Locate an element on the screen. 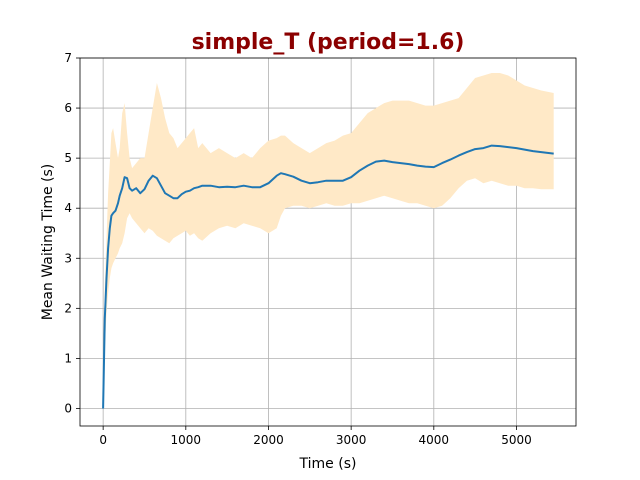  y-tick-label: 3 is located at coordinates (68, 258).